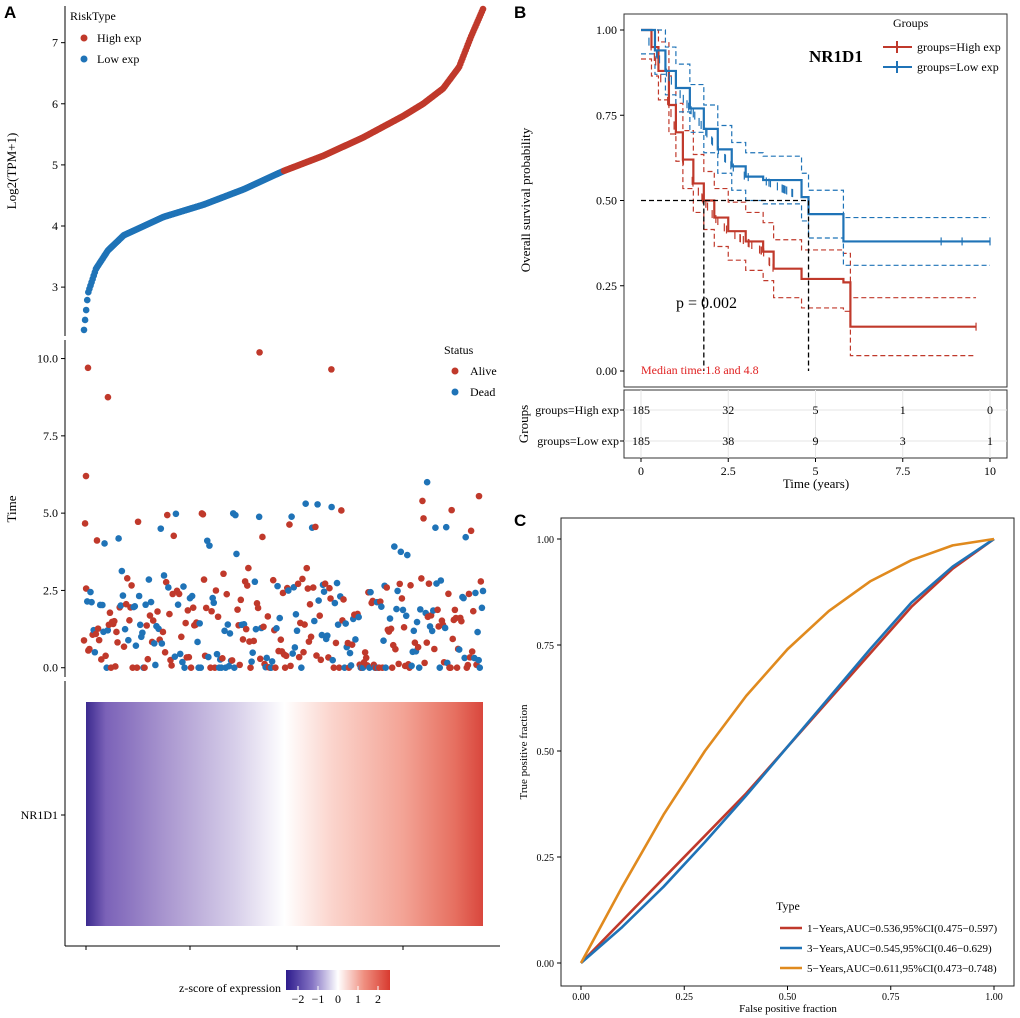 The height and width of the screenshot is (1018, 1020). Describe the element at coordinates (483, 371) in the screenshot. I see `legend-alive-label: Alive` at that location.